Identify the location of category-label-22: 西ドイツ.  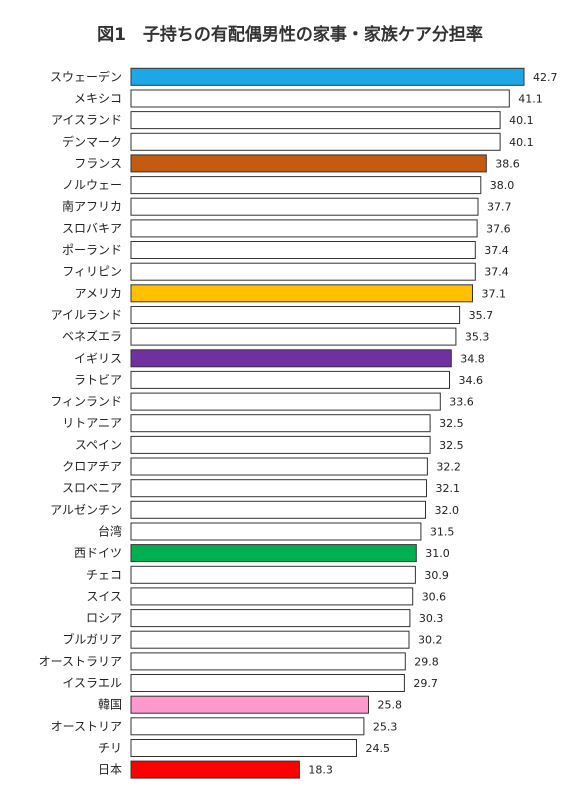
(98, 553).